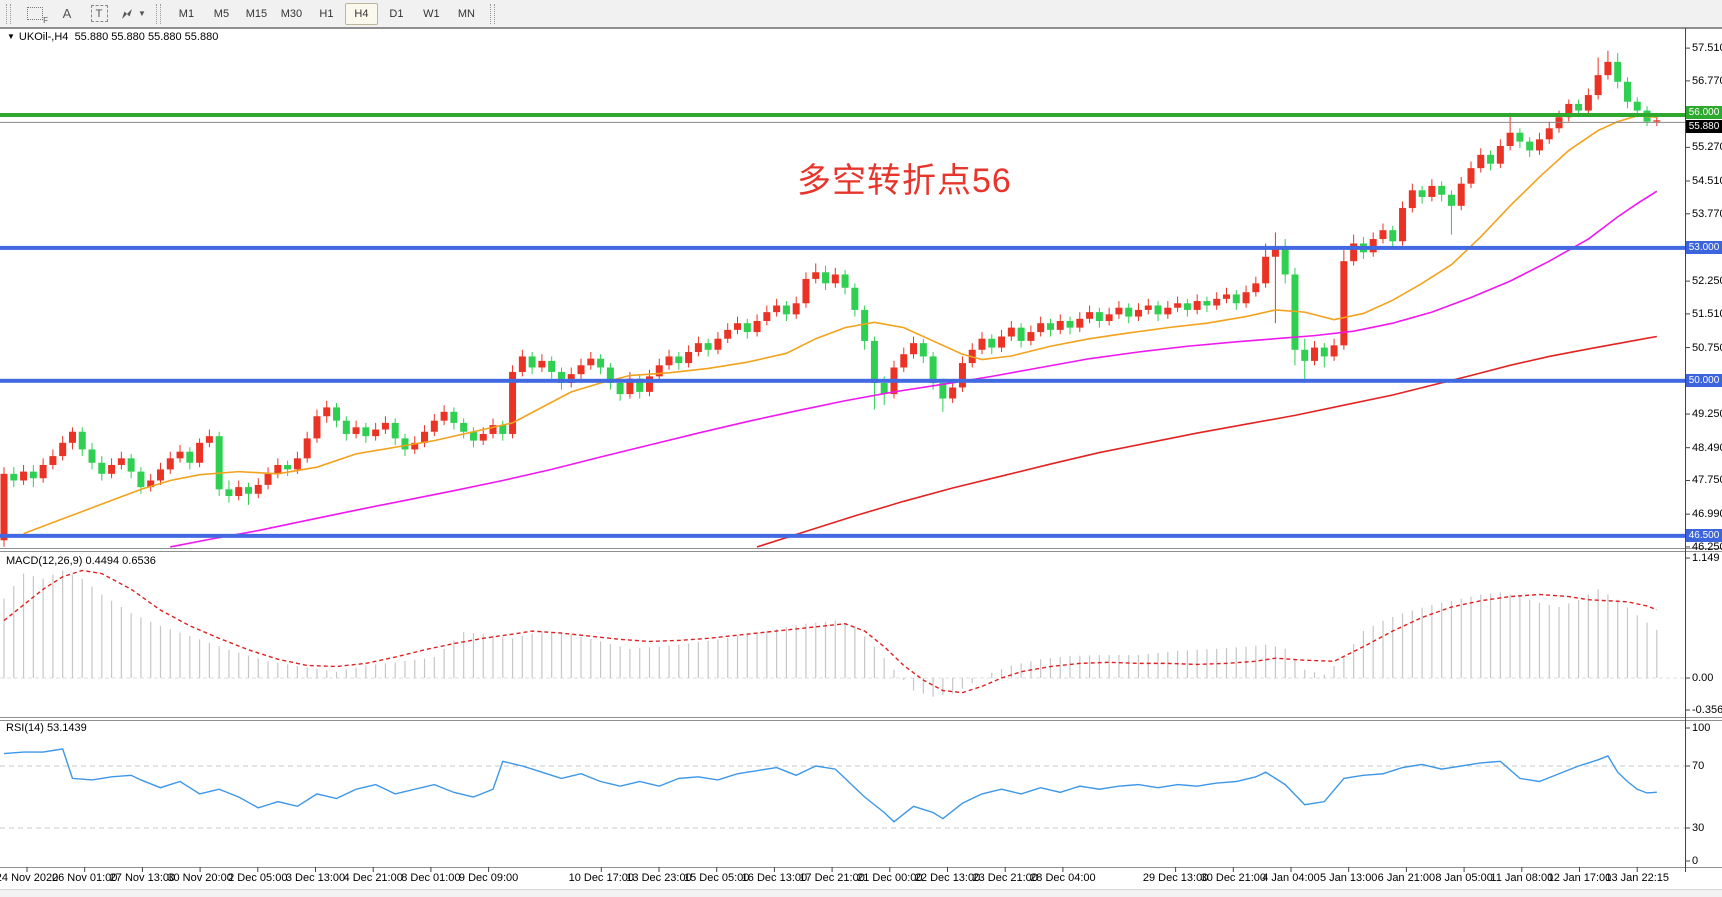 This screenshot has height=897, width=1722. What do you see at coordinates (947, 878) in the screenshot?
I see `time-axis-label: 22 Dec 13:00` at bounding box center [947, 878].